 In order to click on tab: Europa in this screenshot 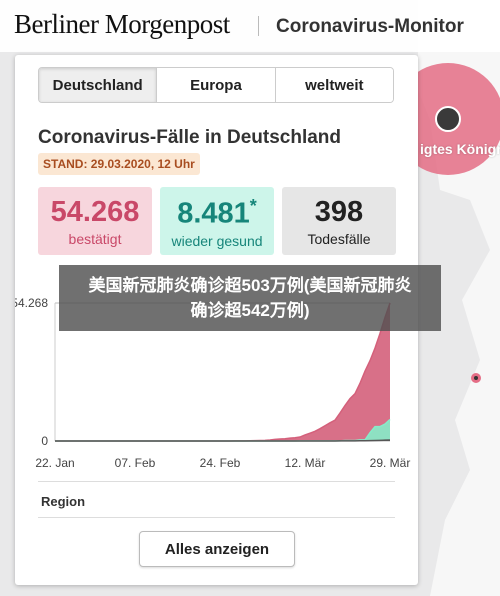, I will do `click(215, 85)`.